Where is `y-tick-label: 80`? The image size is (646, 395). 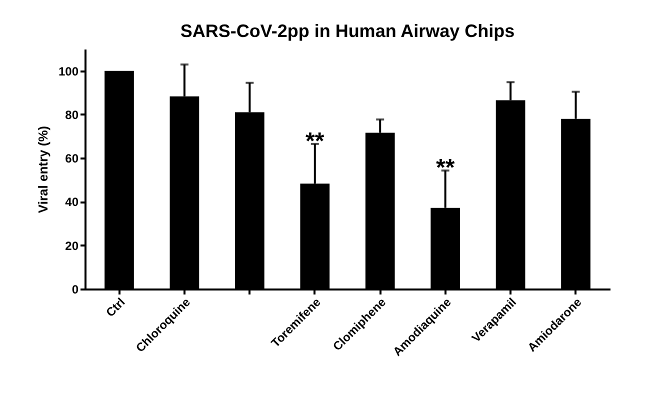 y-tick-label: 80 is located at coordinates (72, 115).